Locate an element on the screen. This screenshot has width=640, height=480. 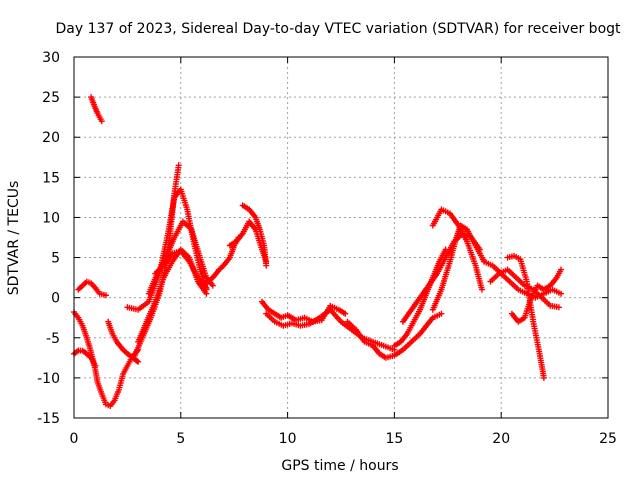
series-track-r is located at coordinates (441, 277).